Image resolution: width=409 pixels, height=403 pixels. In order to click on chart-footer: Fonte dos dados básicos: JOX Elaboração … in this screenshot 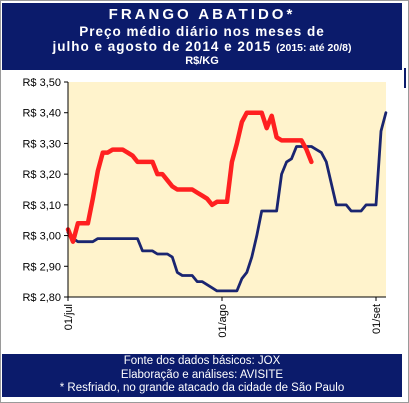, I will do `click(202, 375)`.